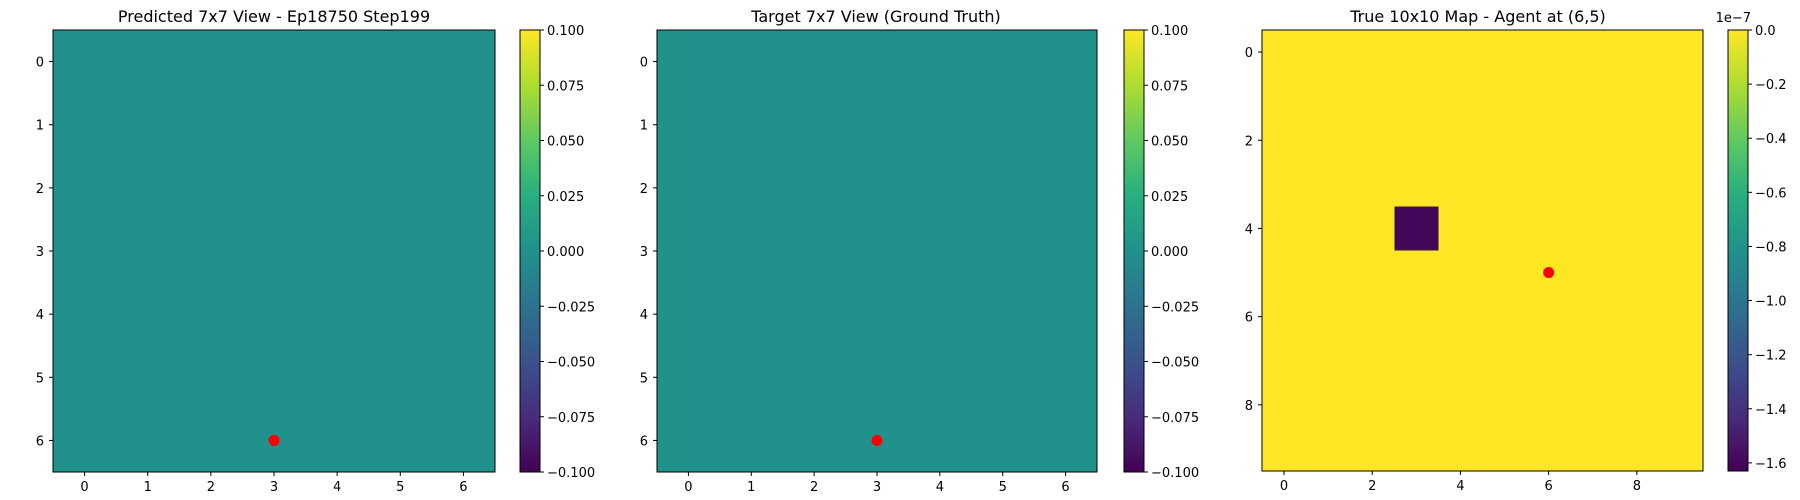 This screenshot has height=500, width=1800. I want to click on colorbar-tick-label: −1.0, so click(1771, 302).